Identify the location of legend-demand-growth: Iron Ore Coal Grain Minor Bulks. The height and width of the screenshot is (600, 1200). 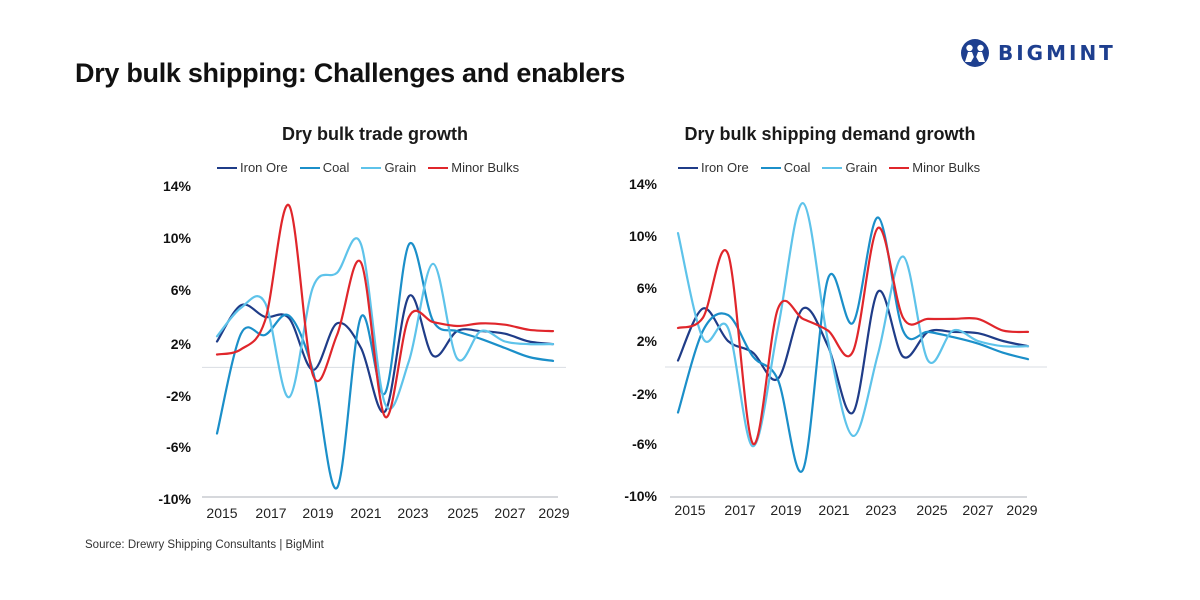
(835, 167).